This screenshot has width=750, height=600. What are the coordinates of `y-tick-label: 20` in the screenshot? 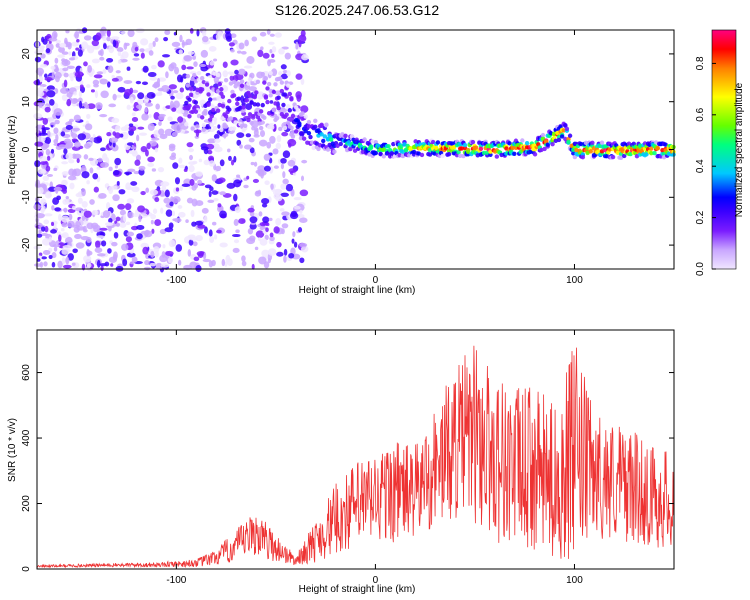 It's located at (26, 54).